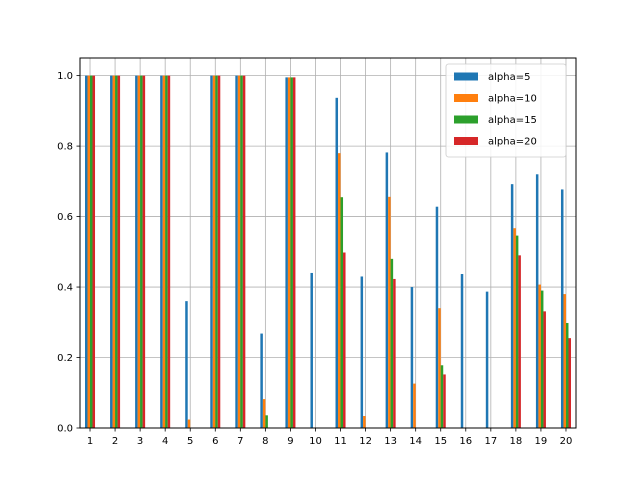  Describe the element at coordinates (165, 441) in the screenshot. I see `x-tick-label: 4` at that location.